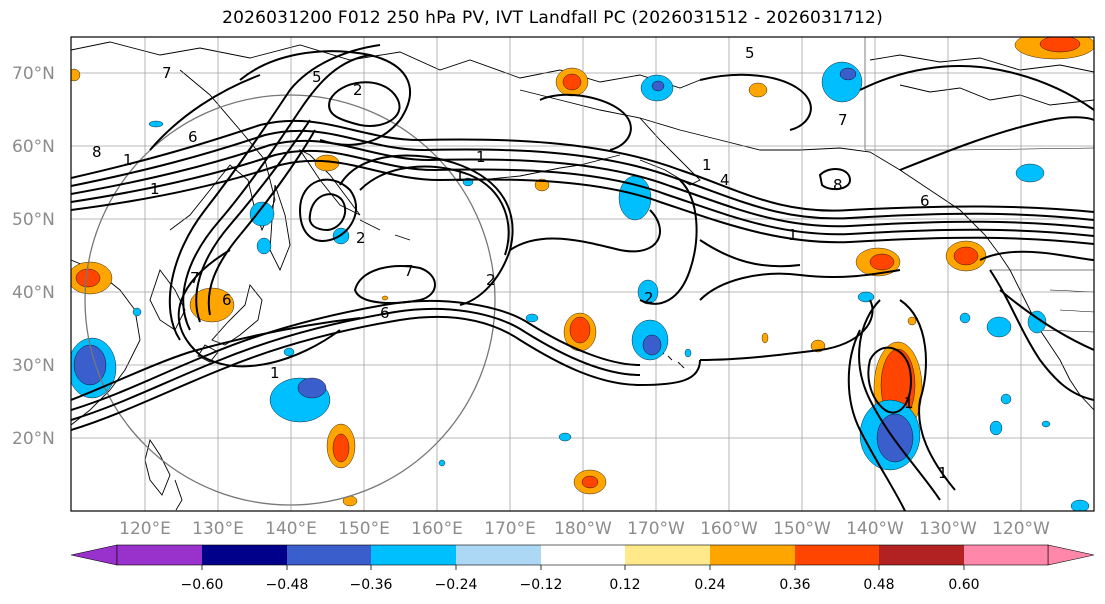 The height and width of the screenshot is (604, 1105). I want to click on colorbar-tick-label: −0.48, so click(287, 585).